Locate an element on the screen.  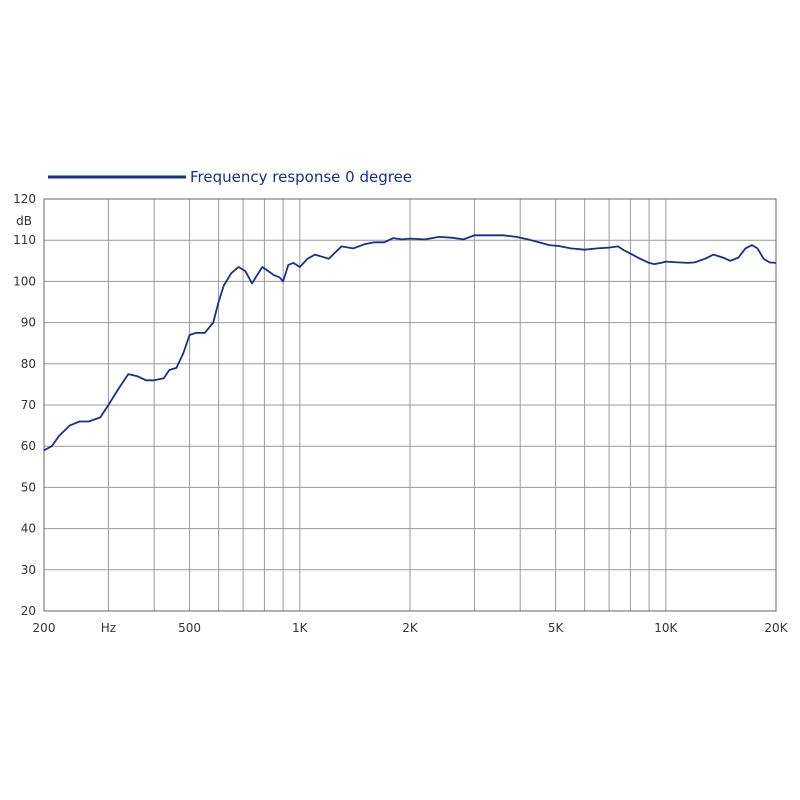
x-tick-label: 2K is located at coordinates (410, 628).